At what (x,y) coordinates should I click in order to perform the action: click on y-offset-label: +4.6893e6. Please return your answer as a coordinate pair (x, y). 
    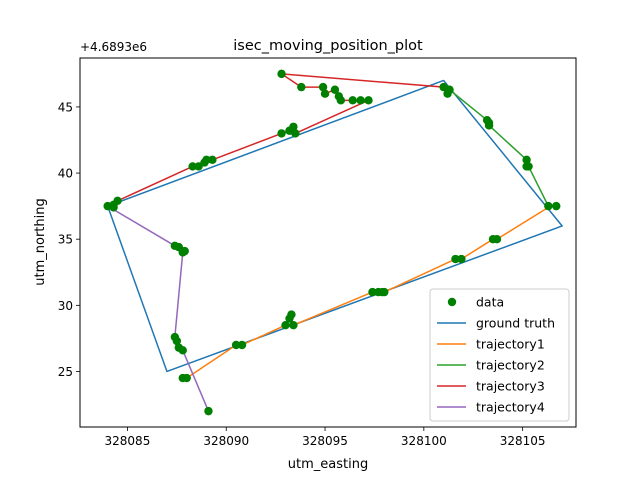
    Looking at the image, I should click on (113, 47).